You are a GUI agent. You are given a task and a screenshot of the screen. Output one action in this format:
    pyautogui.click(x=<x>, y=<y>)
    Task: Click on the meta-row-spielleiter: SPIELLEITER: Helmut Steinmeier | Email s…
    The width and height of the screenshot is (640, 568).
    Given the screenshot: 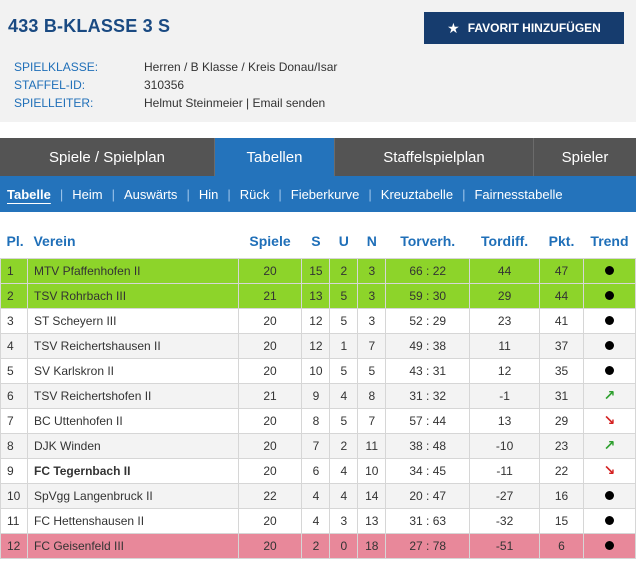 What is the action you would take?
    pyautogui.click(x=175, y=103)
    